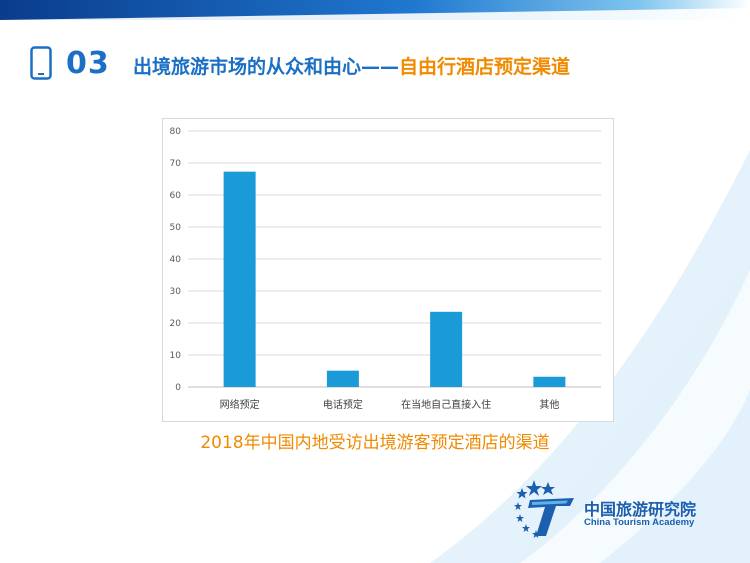  I want to click on academy-name-english: China Tourism Academy, so click(639, 522).